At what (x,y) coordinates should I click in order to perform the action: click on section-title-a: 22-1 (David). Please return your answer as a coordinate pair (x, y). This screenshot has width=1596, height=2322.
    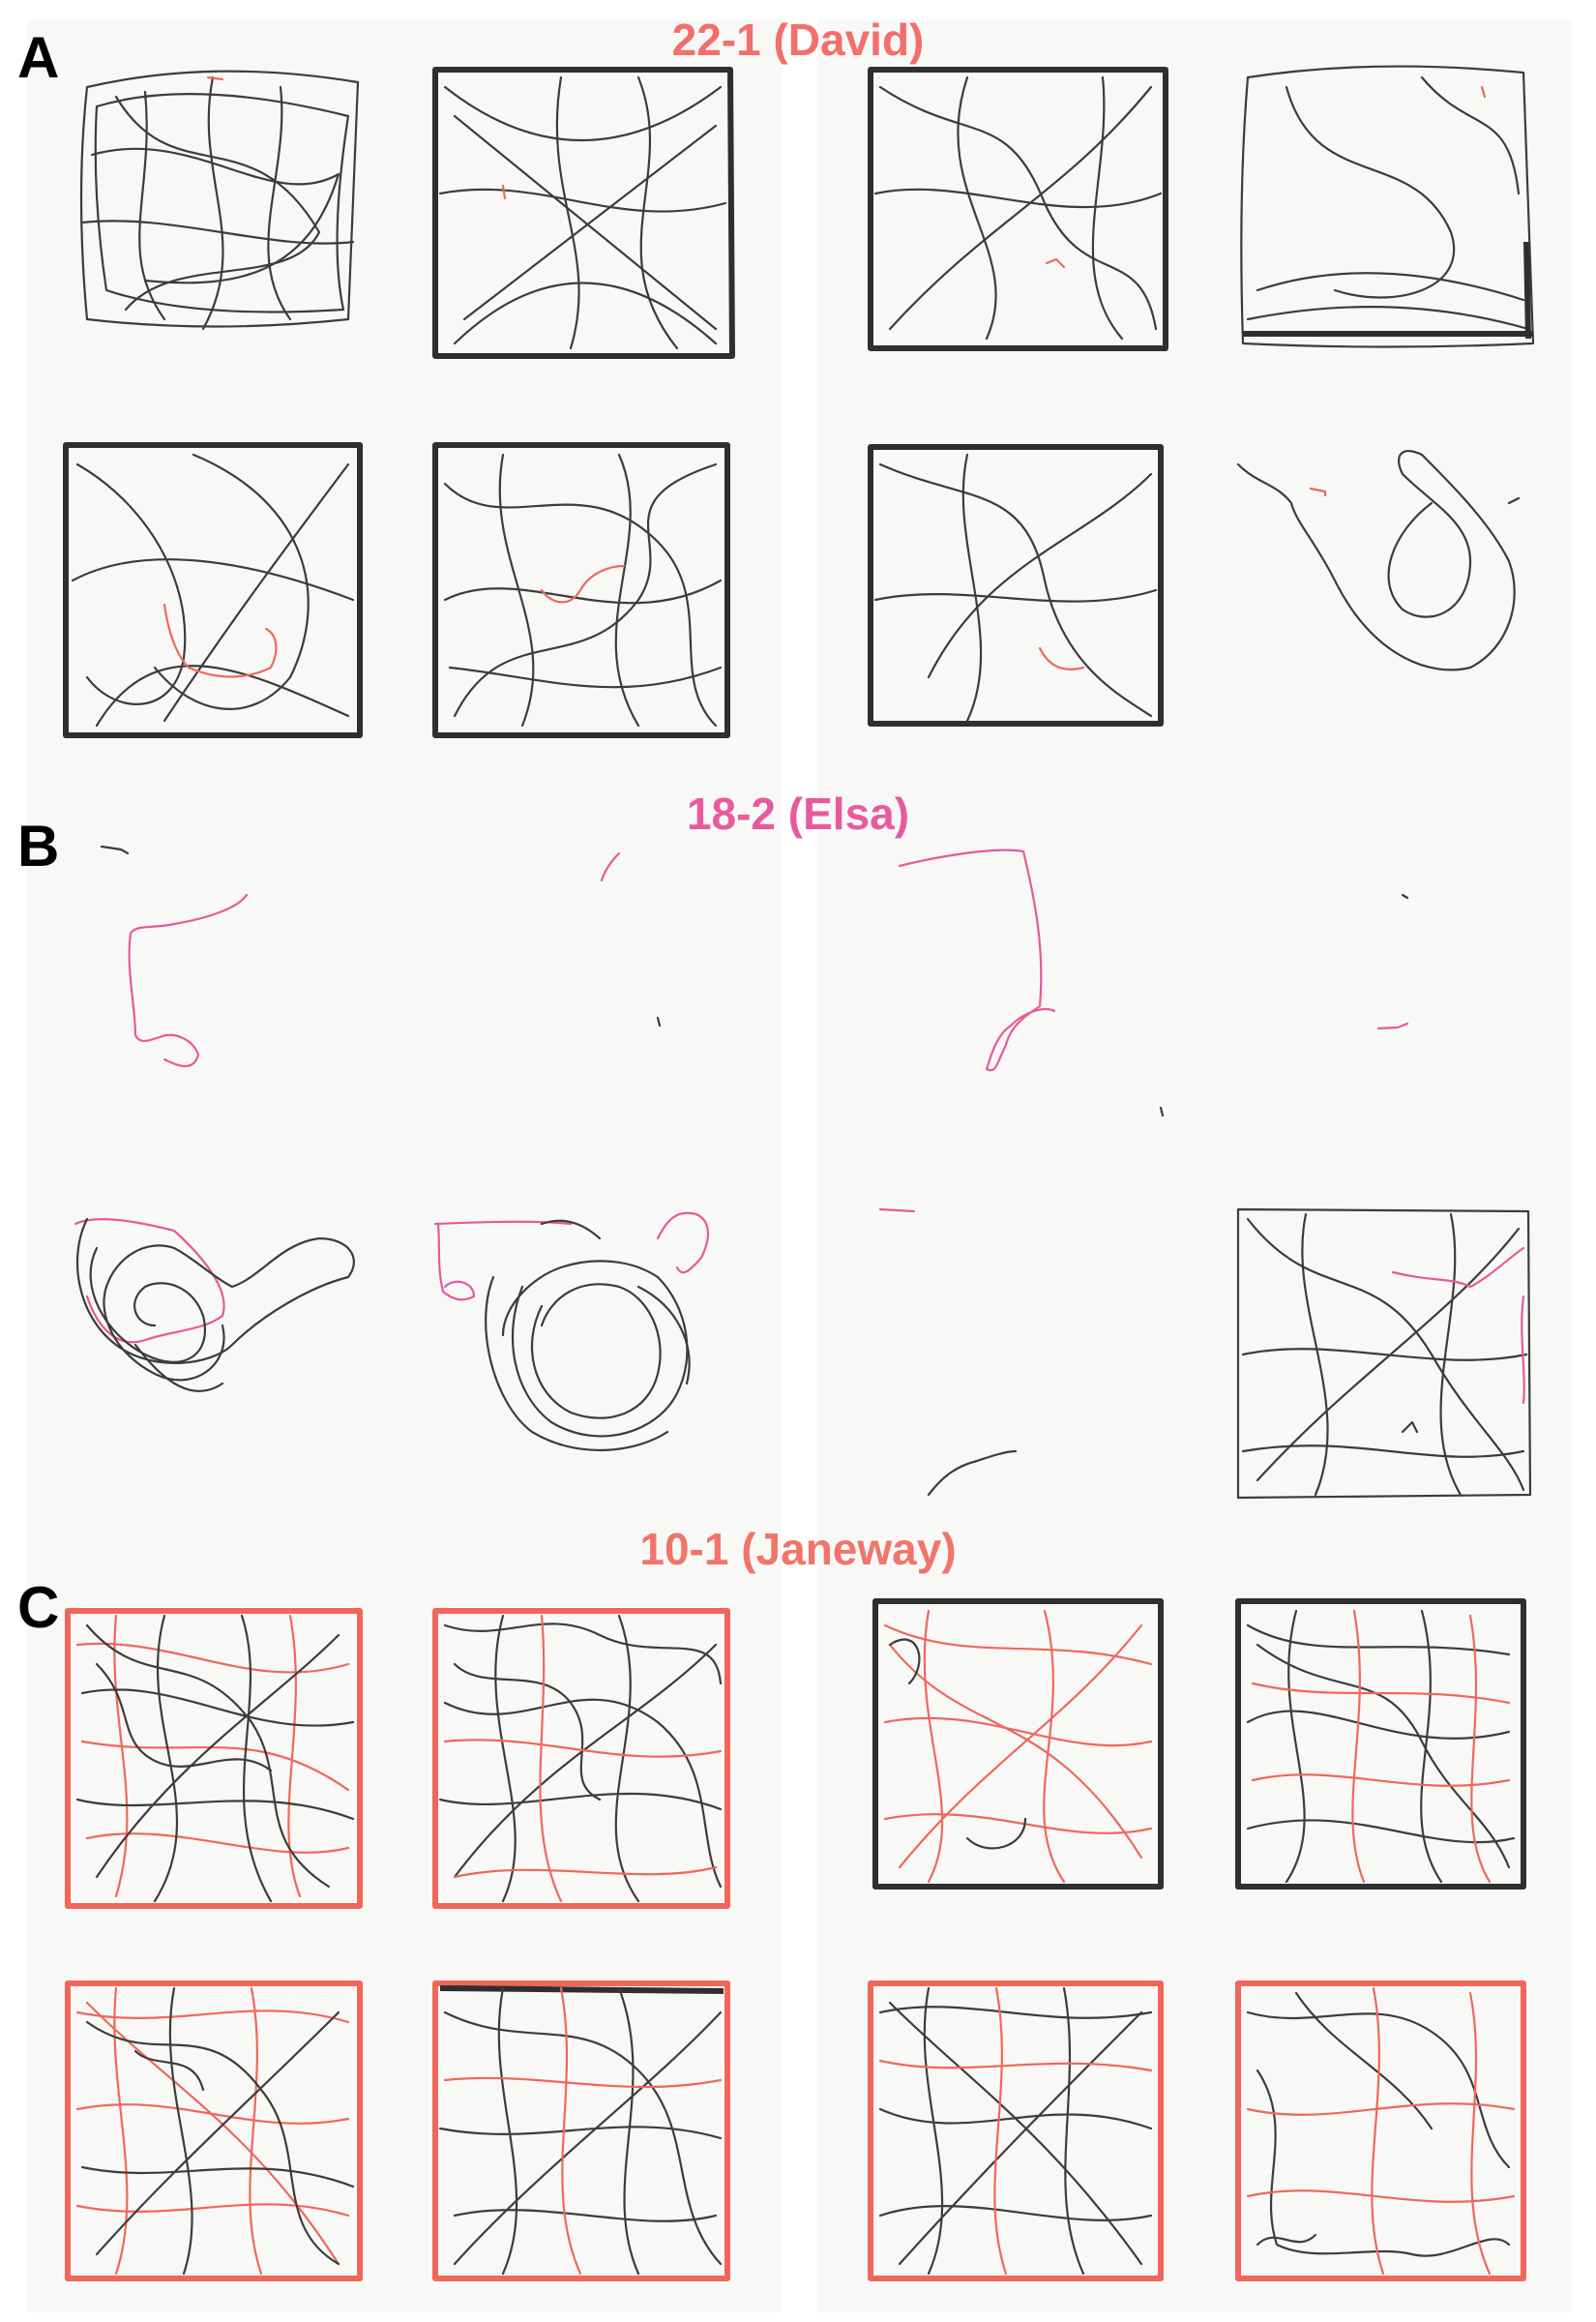
    Looking at the image, I should click on (798, 39).